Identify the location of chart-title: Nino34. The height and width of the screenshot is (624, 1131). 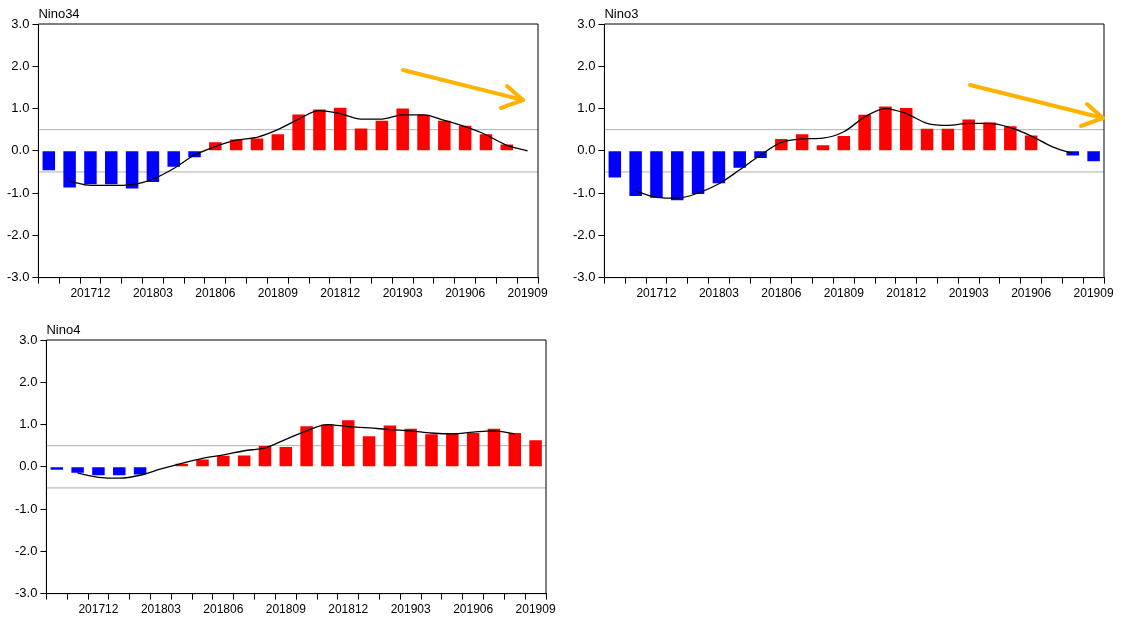
(59, 14).